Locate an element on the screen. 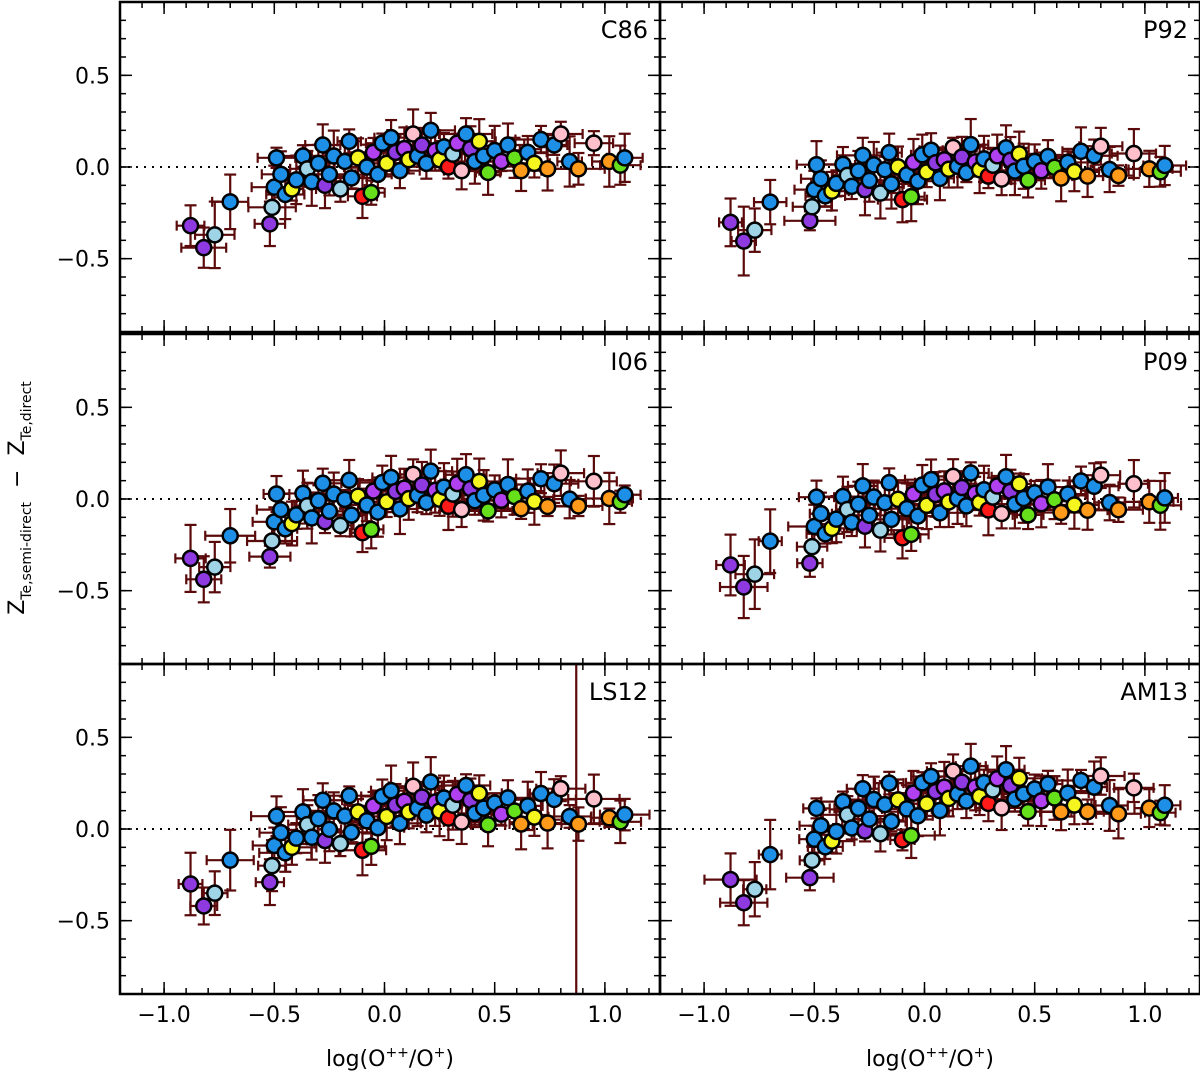 This screenshot has width=1200, height=1082. x-tick-label: −0.5 is located at coordinates (274, 1015).